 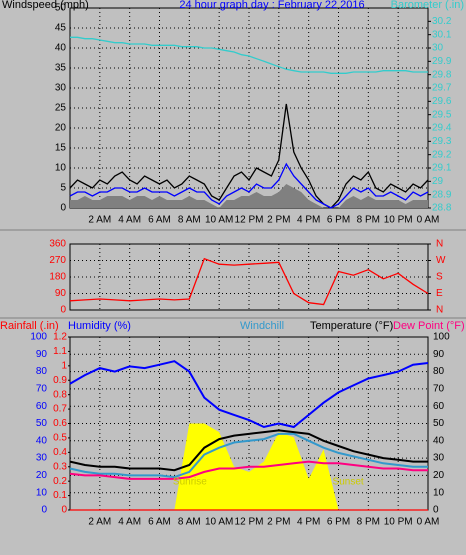 I want to click on y2-tick-label: 0.5, so click(x=60, y=438).